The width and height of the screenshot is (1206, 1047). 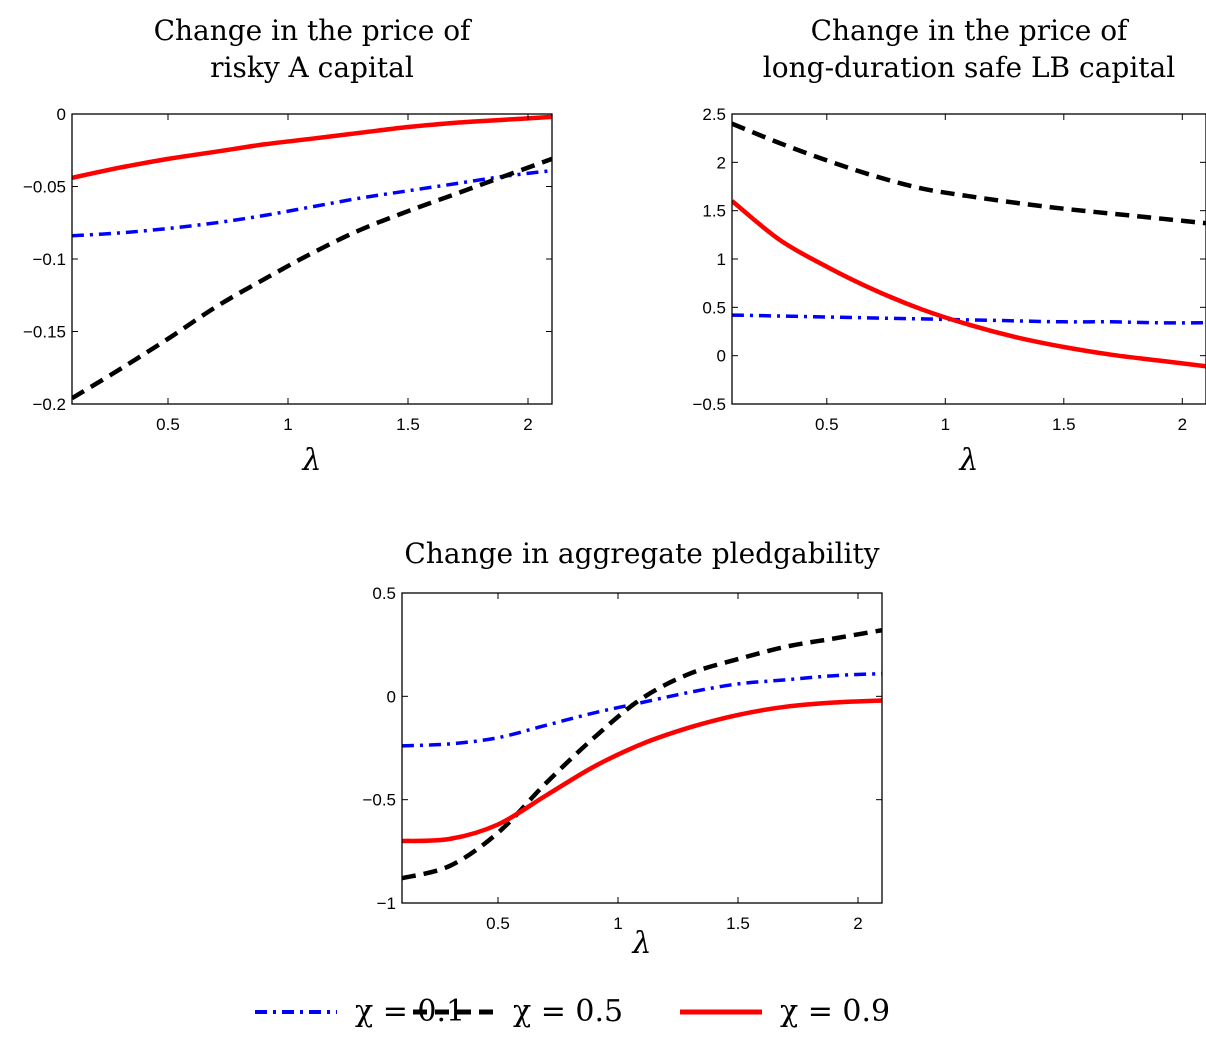 I want to click on panel-1-frame, so click(x=312, y=259).